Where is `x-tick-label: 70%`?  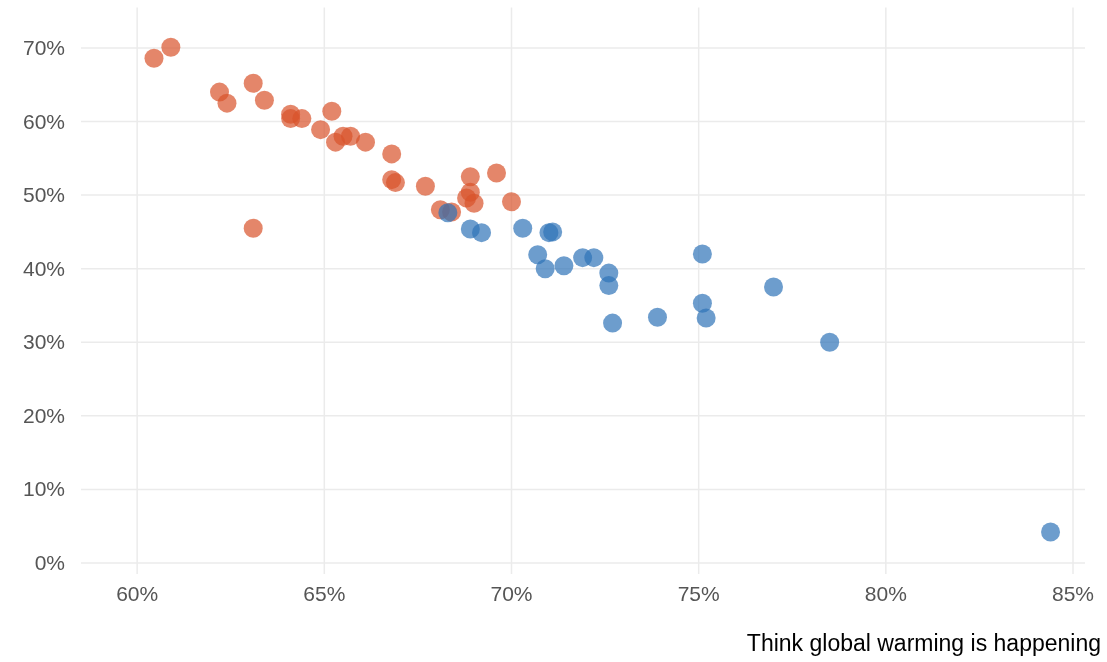
x-tick-label: 70% is located at coordinates (511, 593).